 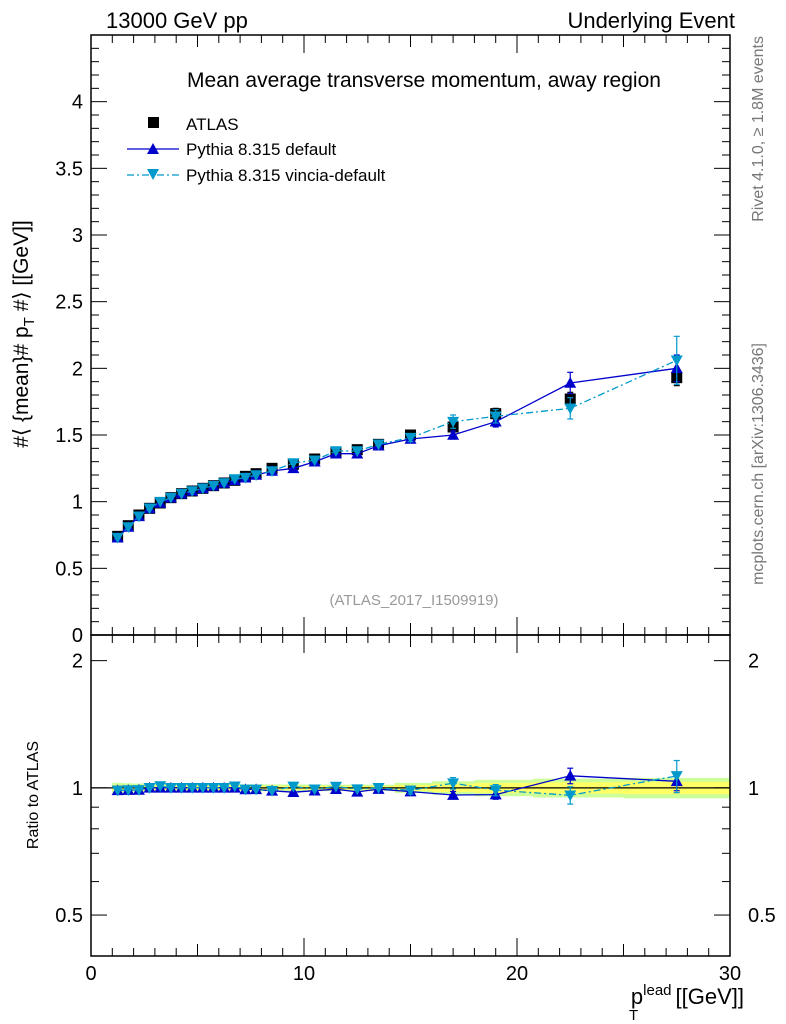 What do you see at coordinates (77, 369) in the screenshot?
I see `y-tick-label: 2` at bounding box center [77, 369].